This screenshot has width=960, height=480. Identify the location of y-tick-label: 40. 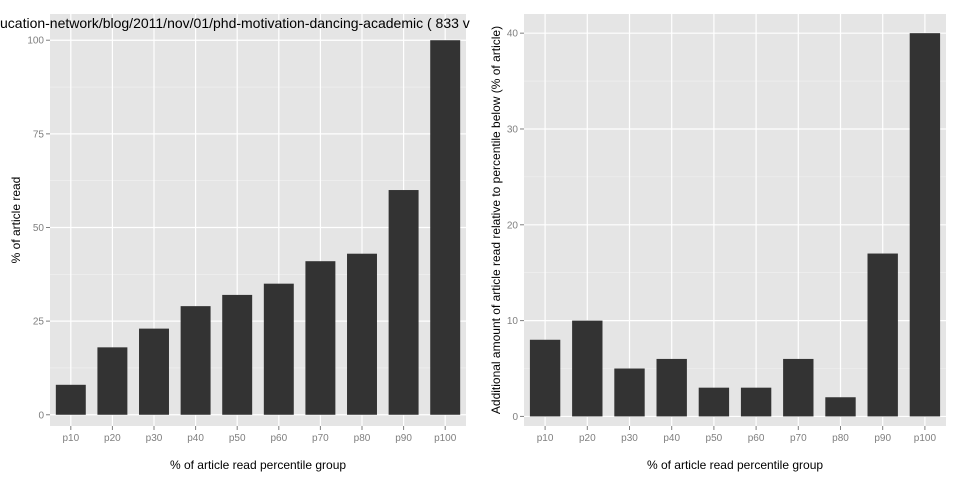
(513, 34).